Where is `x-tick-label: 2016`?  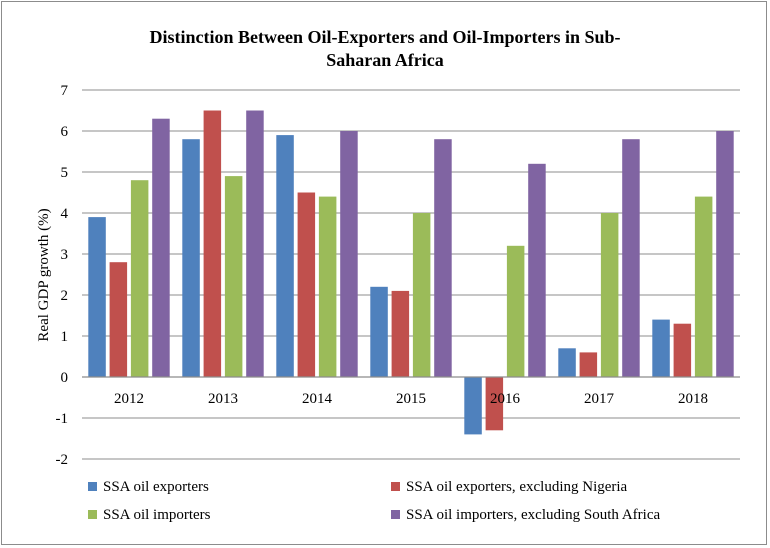
x-tick-label: 2016 is located at coordinates (505, 399).